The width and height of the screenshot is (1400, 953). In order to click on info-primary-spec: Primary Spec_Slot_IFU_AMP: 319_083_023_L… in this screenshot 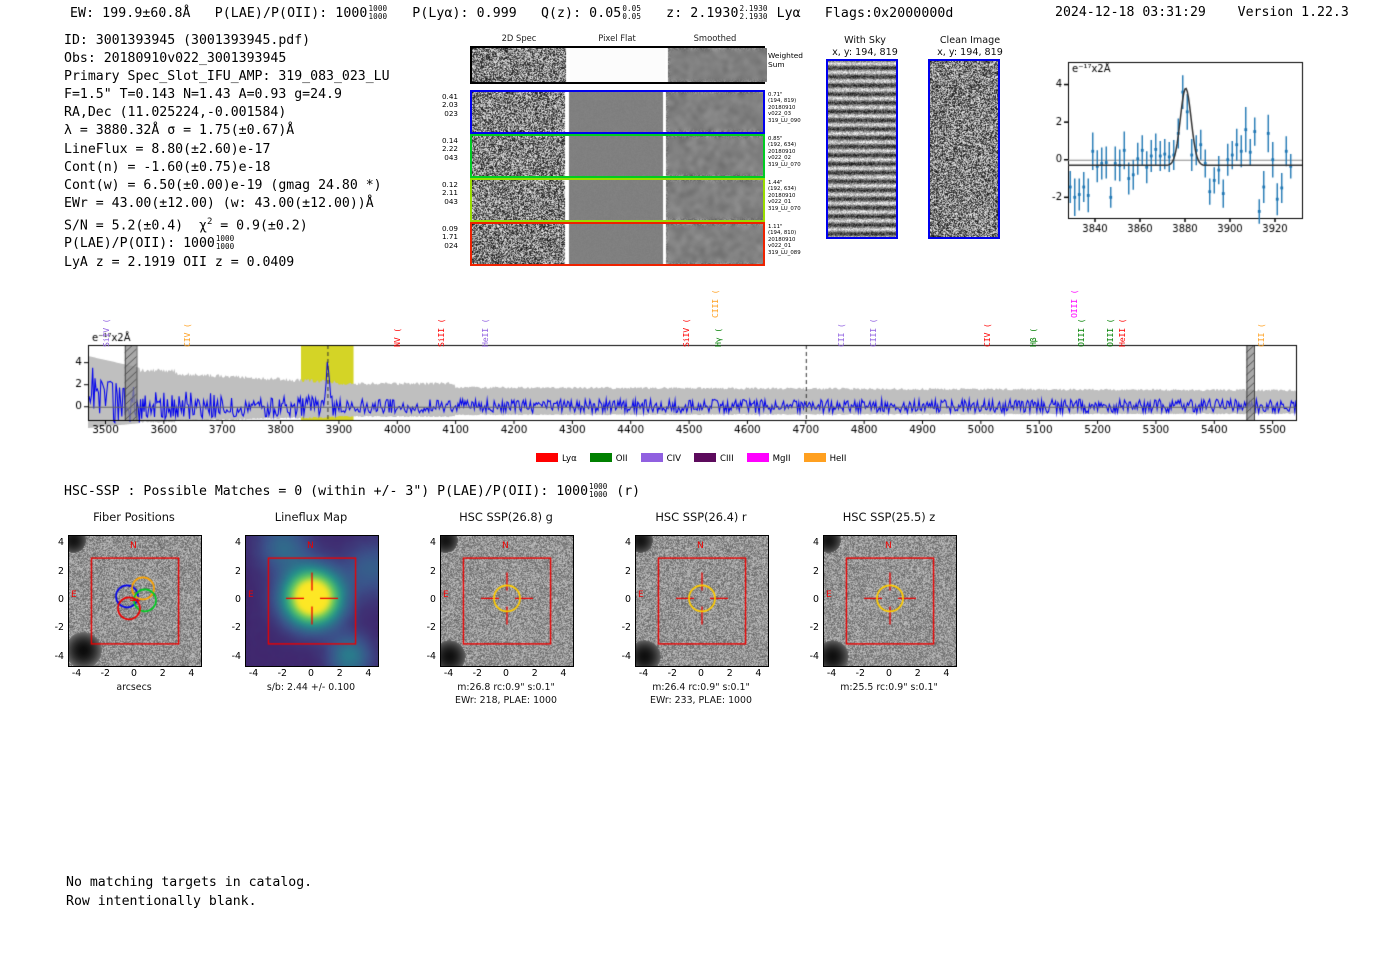, I will do `click(227, 77)`.